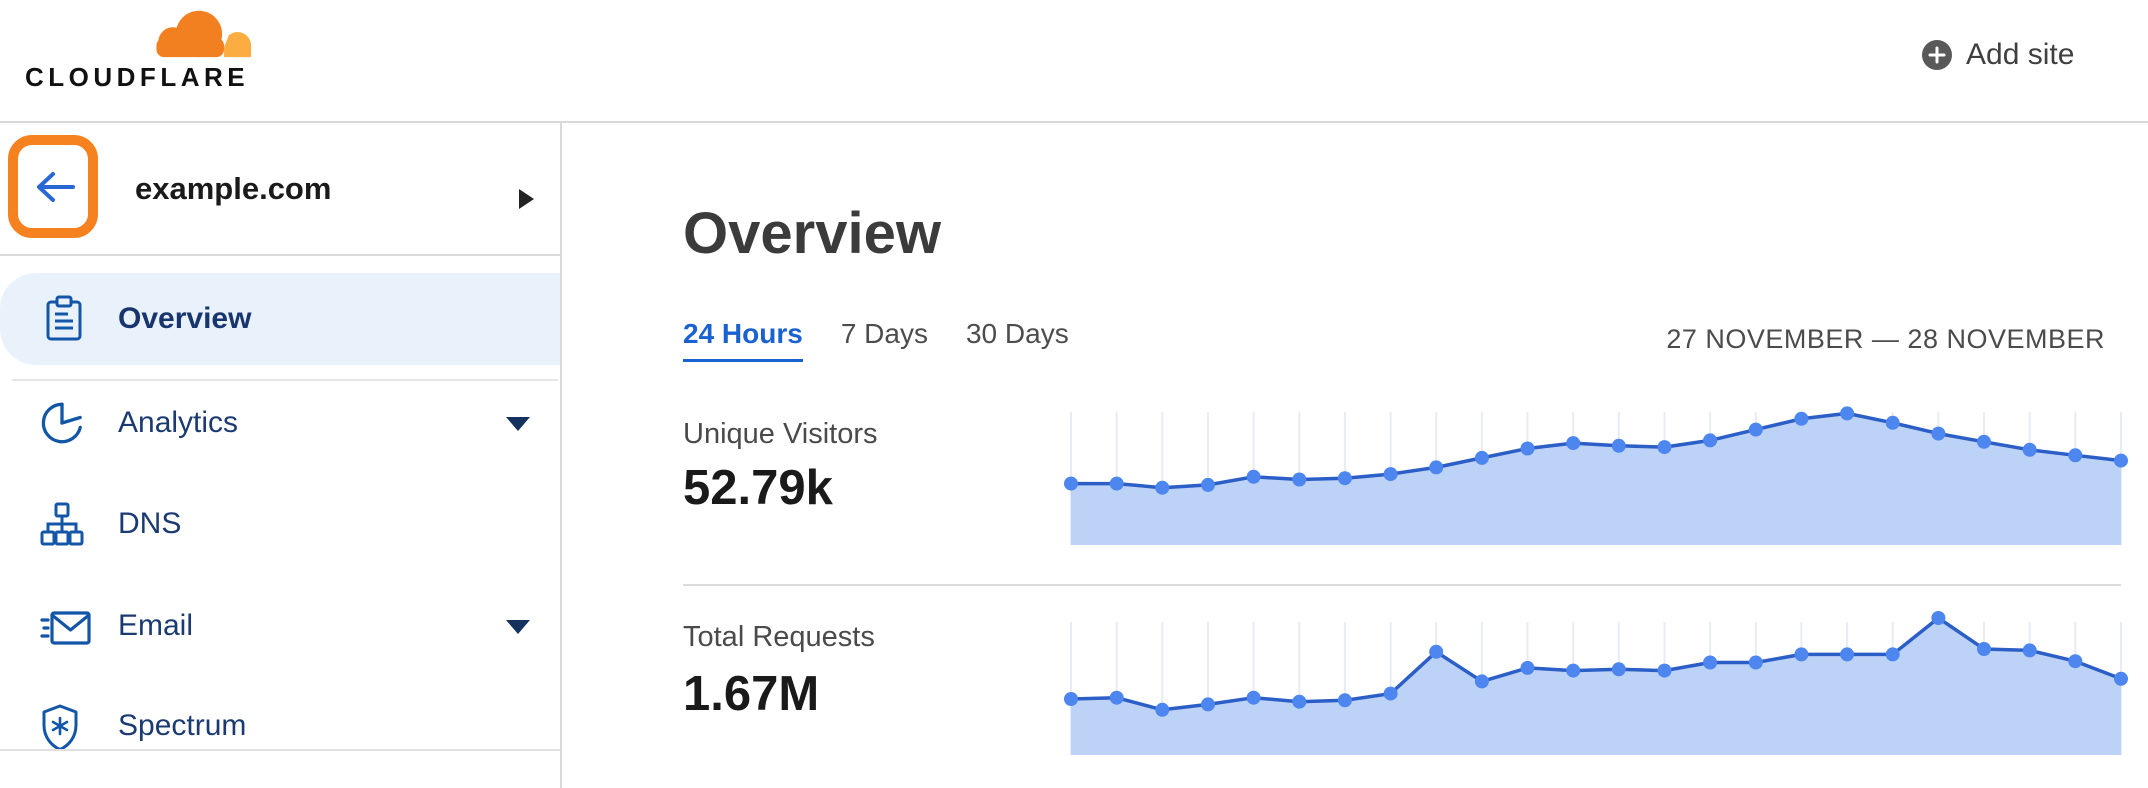 This screenshot has height=788, width=2148. What do you see at coordinates (233, 188) in the screenshot?
I see `domain-name: example.com` at bounding box center [233, 188].